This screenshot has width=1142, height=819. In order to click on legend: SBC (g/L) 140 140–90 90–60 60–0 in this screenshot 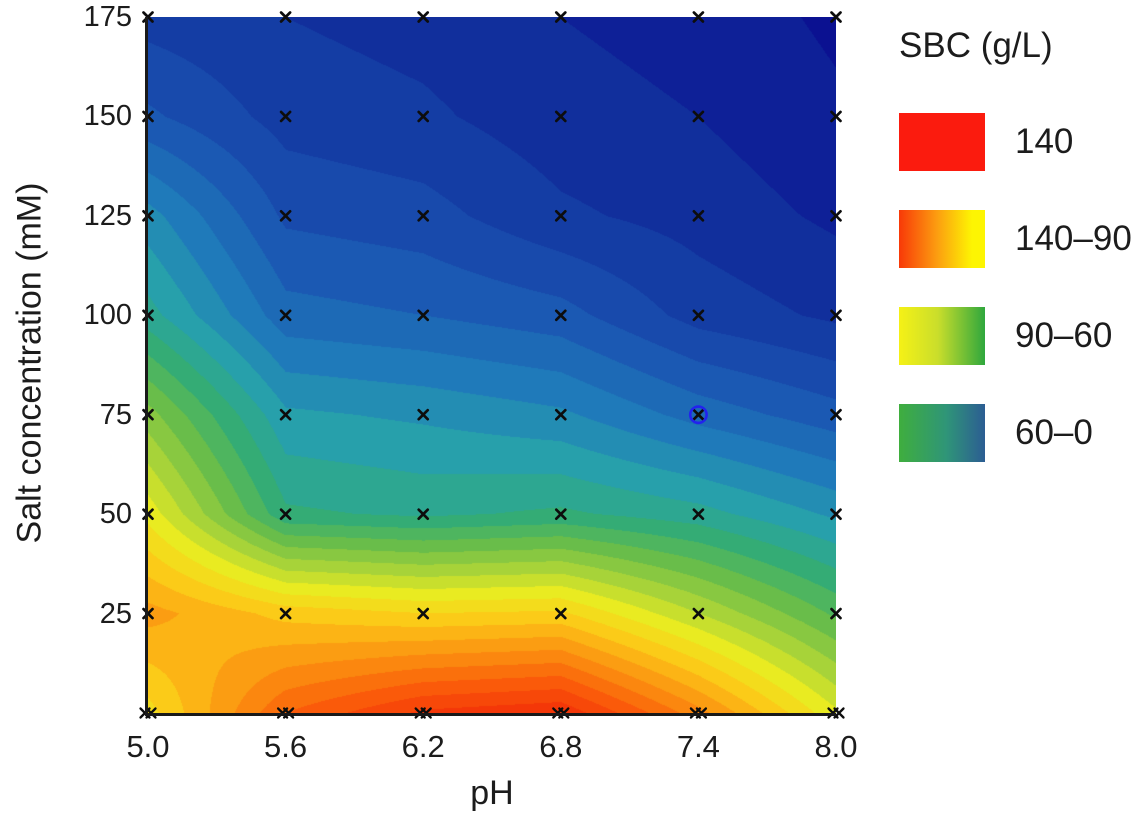, I will do `click(1019, 261)`.